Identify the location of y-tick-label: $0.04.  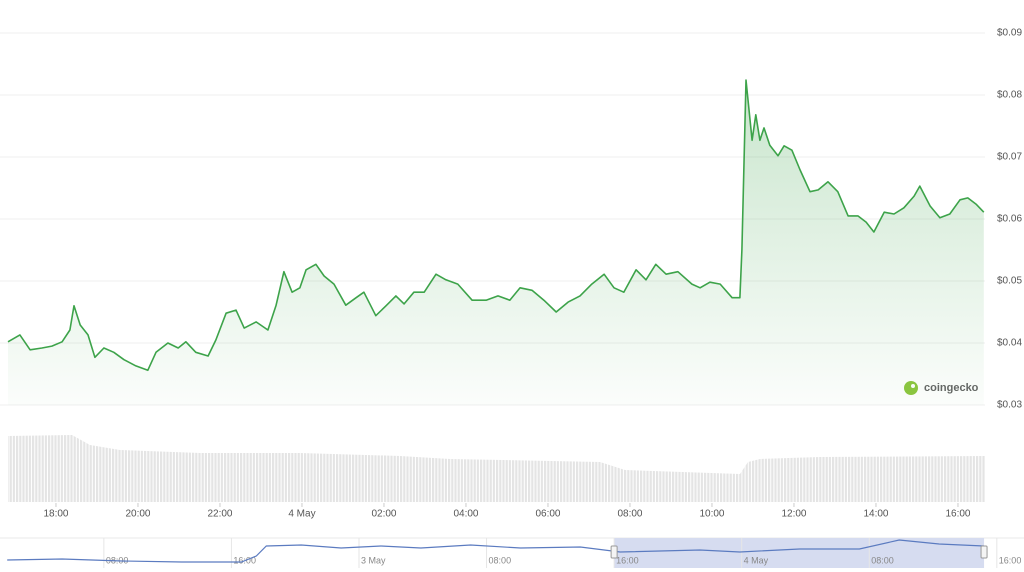
(1009, 343).